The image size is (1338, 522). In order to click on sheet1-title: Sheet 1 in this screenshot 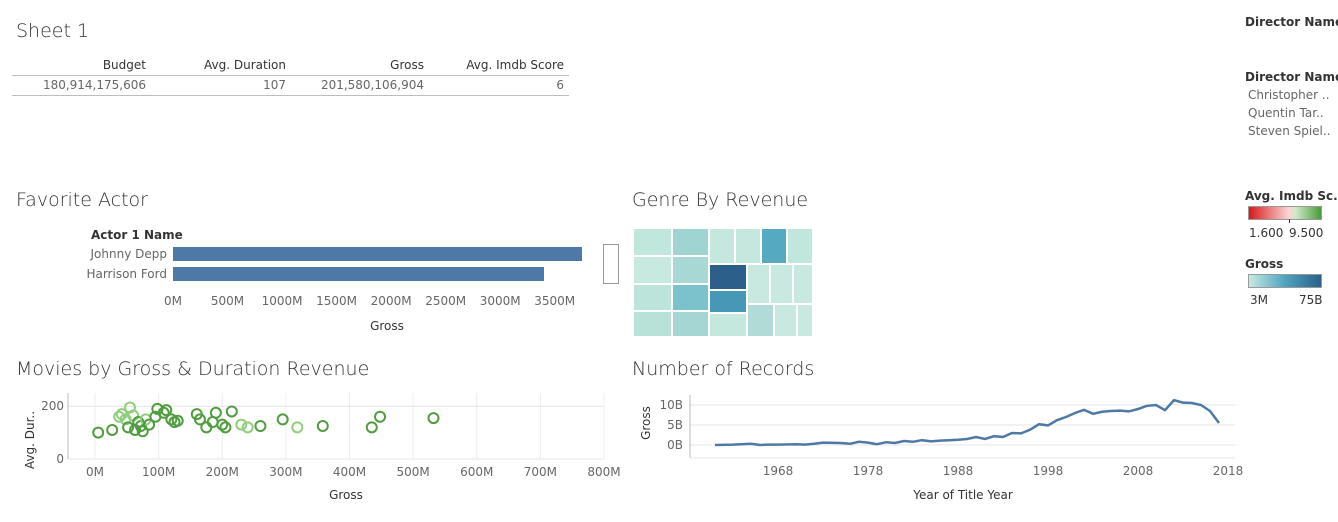, I will do `click(53, 31)`.